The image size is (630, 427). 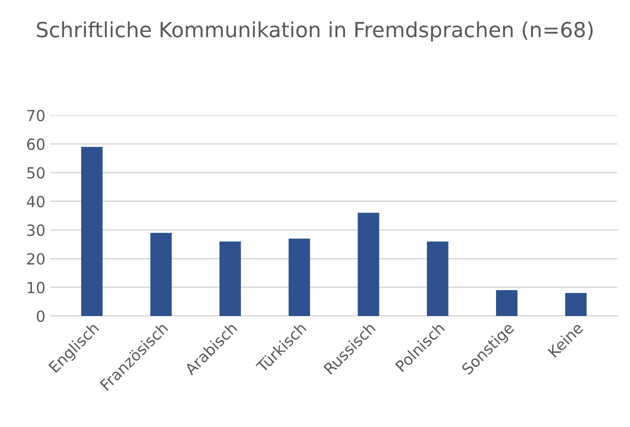 I want to click on y-tick-label: 30, so click(x=36, y=230).